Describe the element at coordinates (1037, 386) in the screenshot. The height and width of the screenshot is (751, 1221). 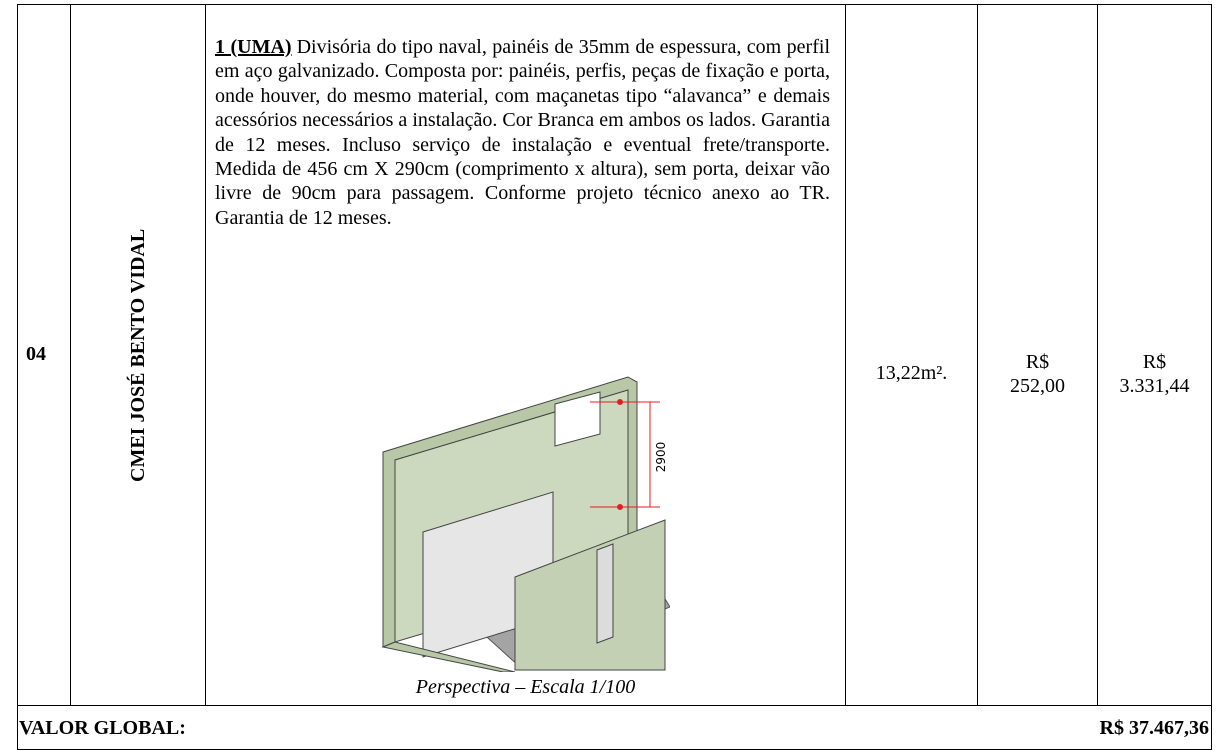
I see `amount: 252,00` at that location.